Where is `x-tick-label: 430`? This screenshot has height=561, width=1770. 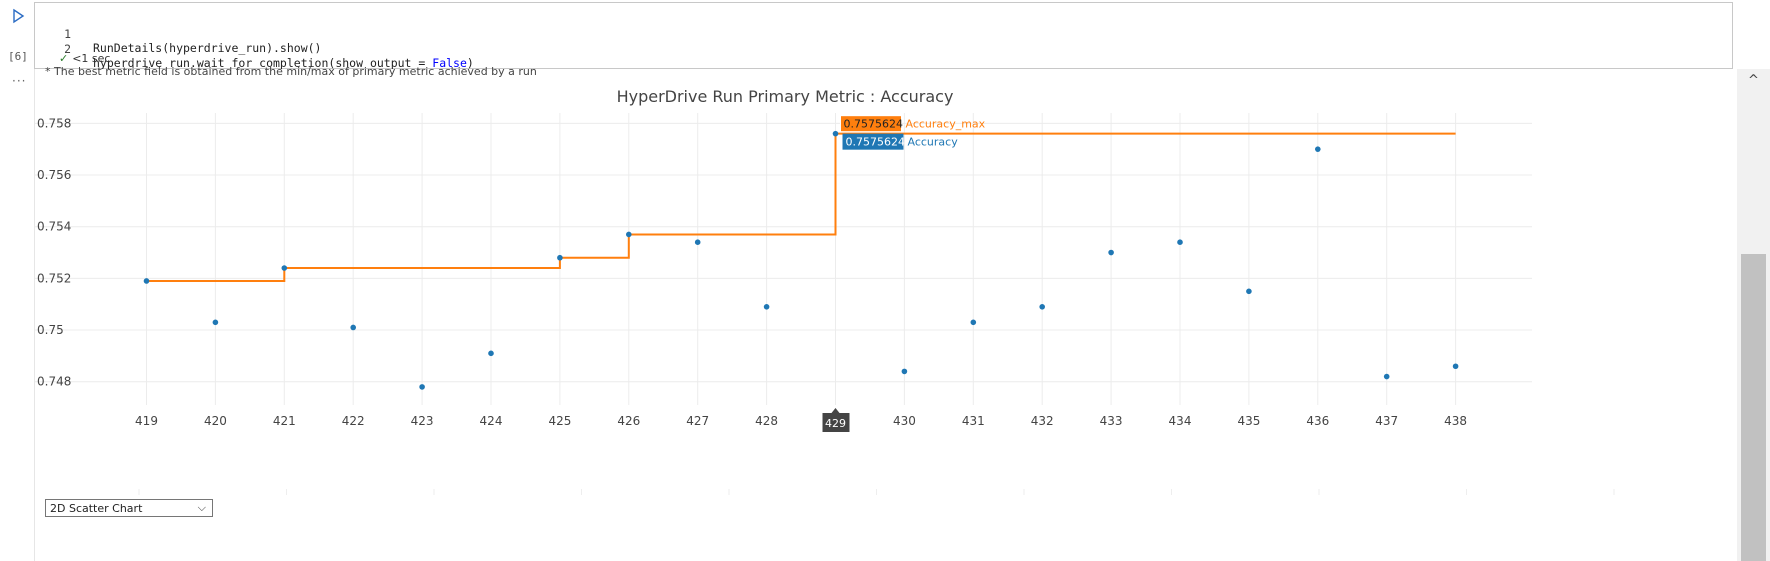
x-tick-label: 430 is located at coordinates (904, 421).